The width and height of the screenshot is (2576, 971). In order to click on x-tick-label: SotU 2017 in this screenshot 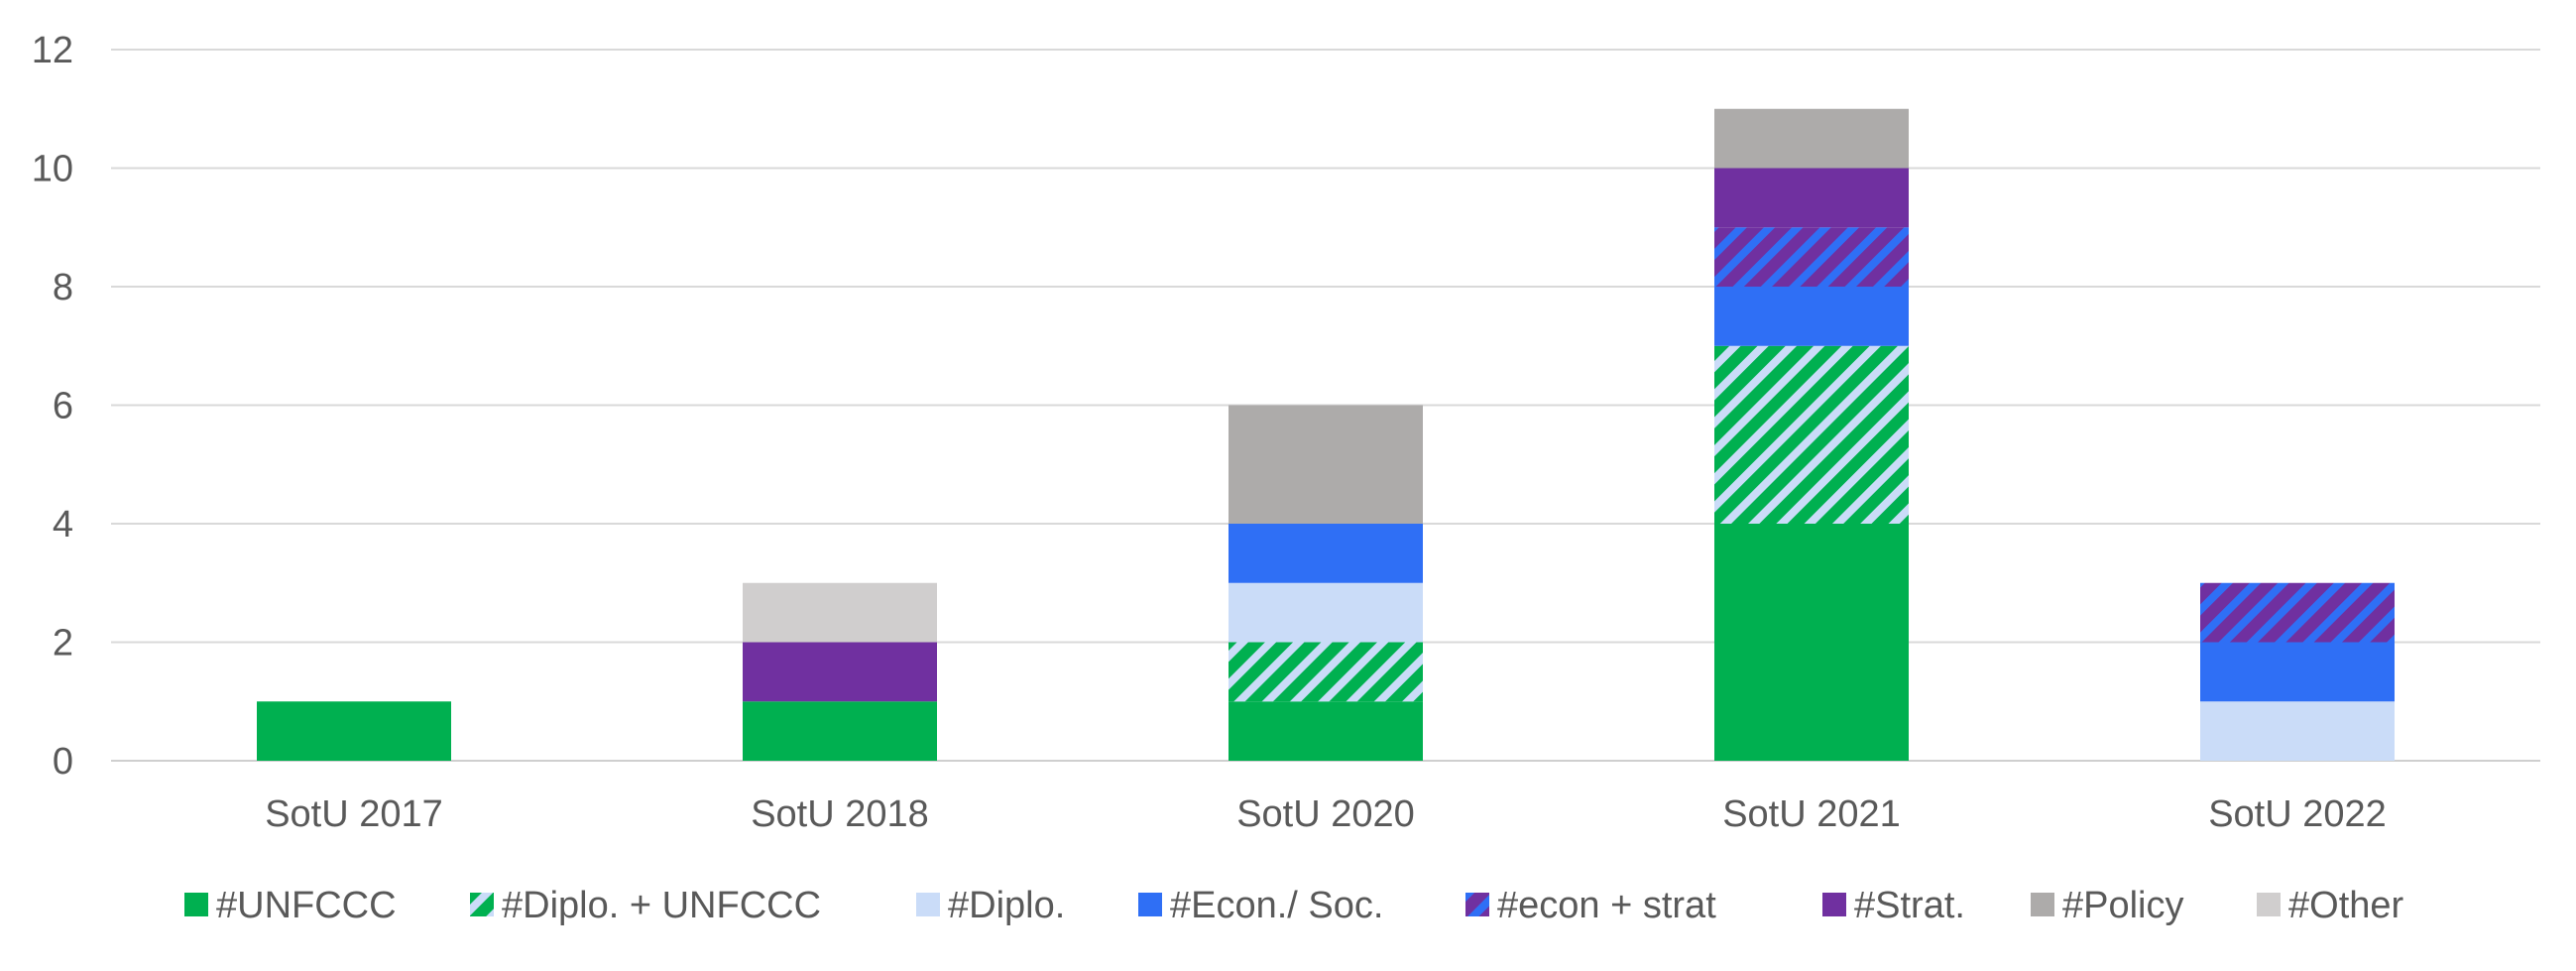, I will do `click(354, 814)`.